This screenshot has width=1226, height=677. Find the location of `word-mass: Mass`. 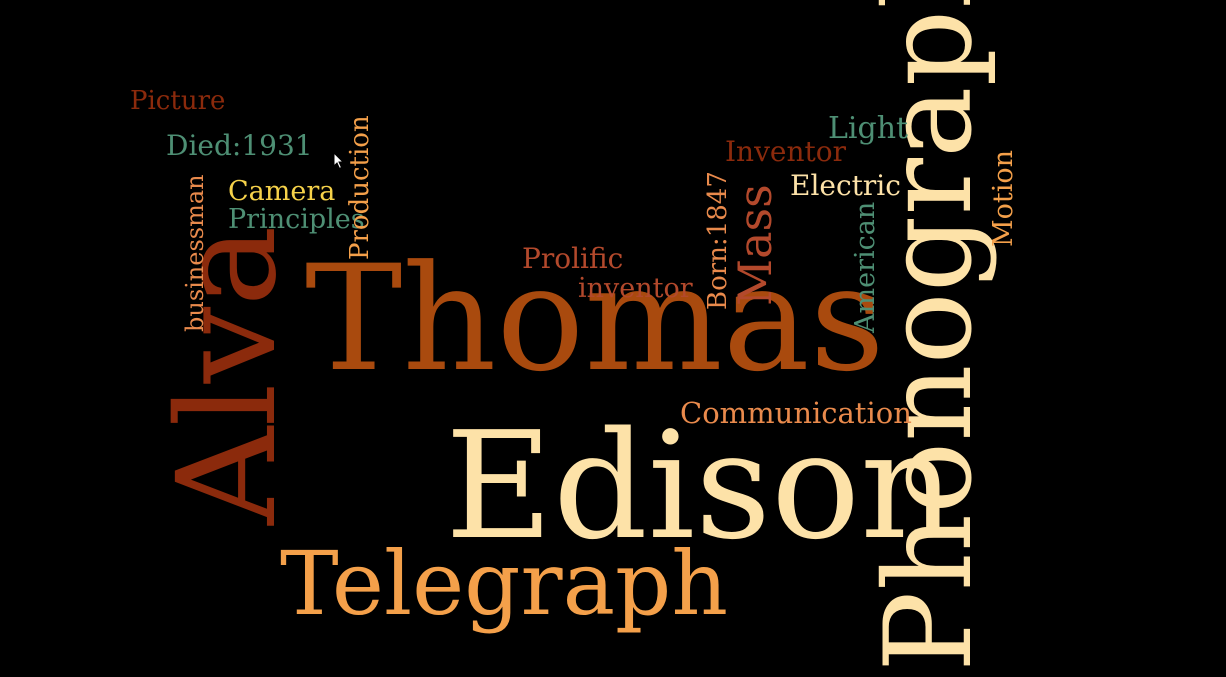

word-mass: Mass is located at coordinates (755, 245).